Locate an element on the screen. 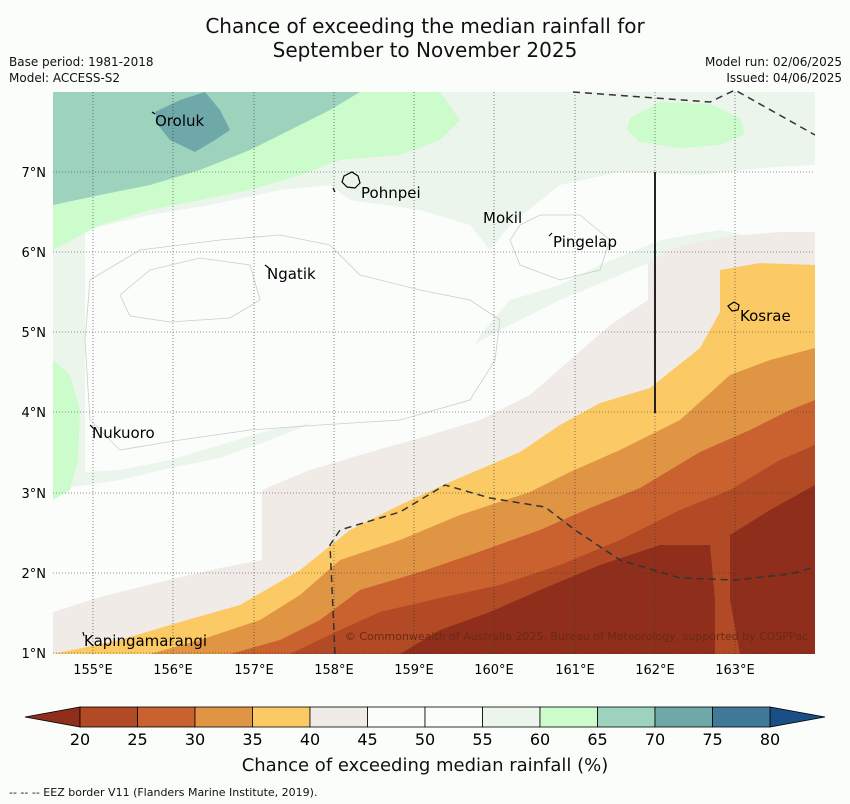 The width and height of the screenshot is (850, 804). oroluk-atoll is located at coordinates (153, 113).